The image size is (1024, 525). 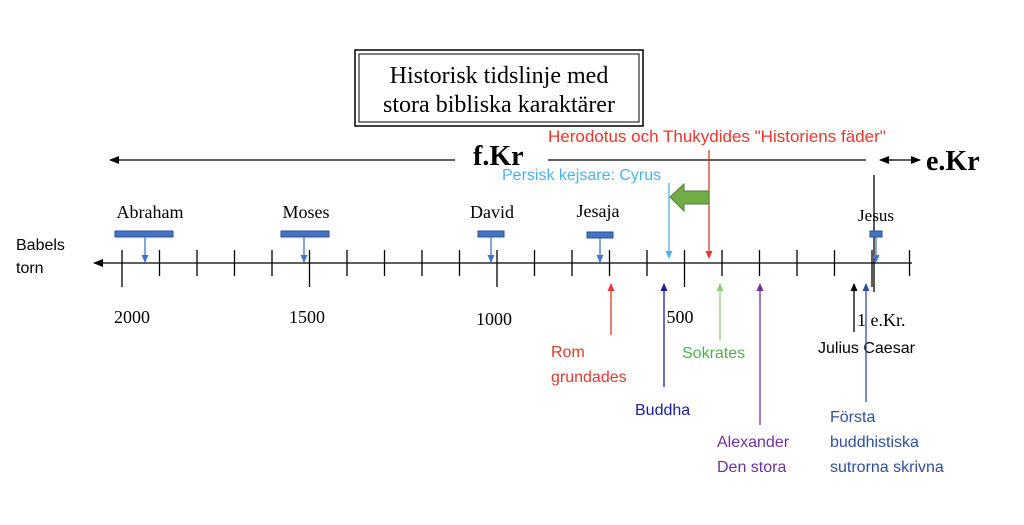 I want to click on title: stora bibliska karaktärer, so click(x=499, y=105).